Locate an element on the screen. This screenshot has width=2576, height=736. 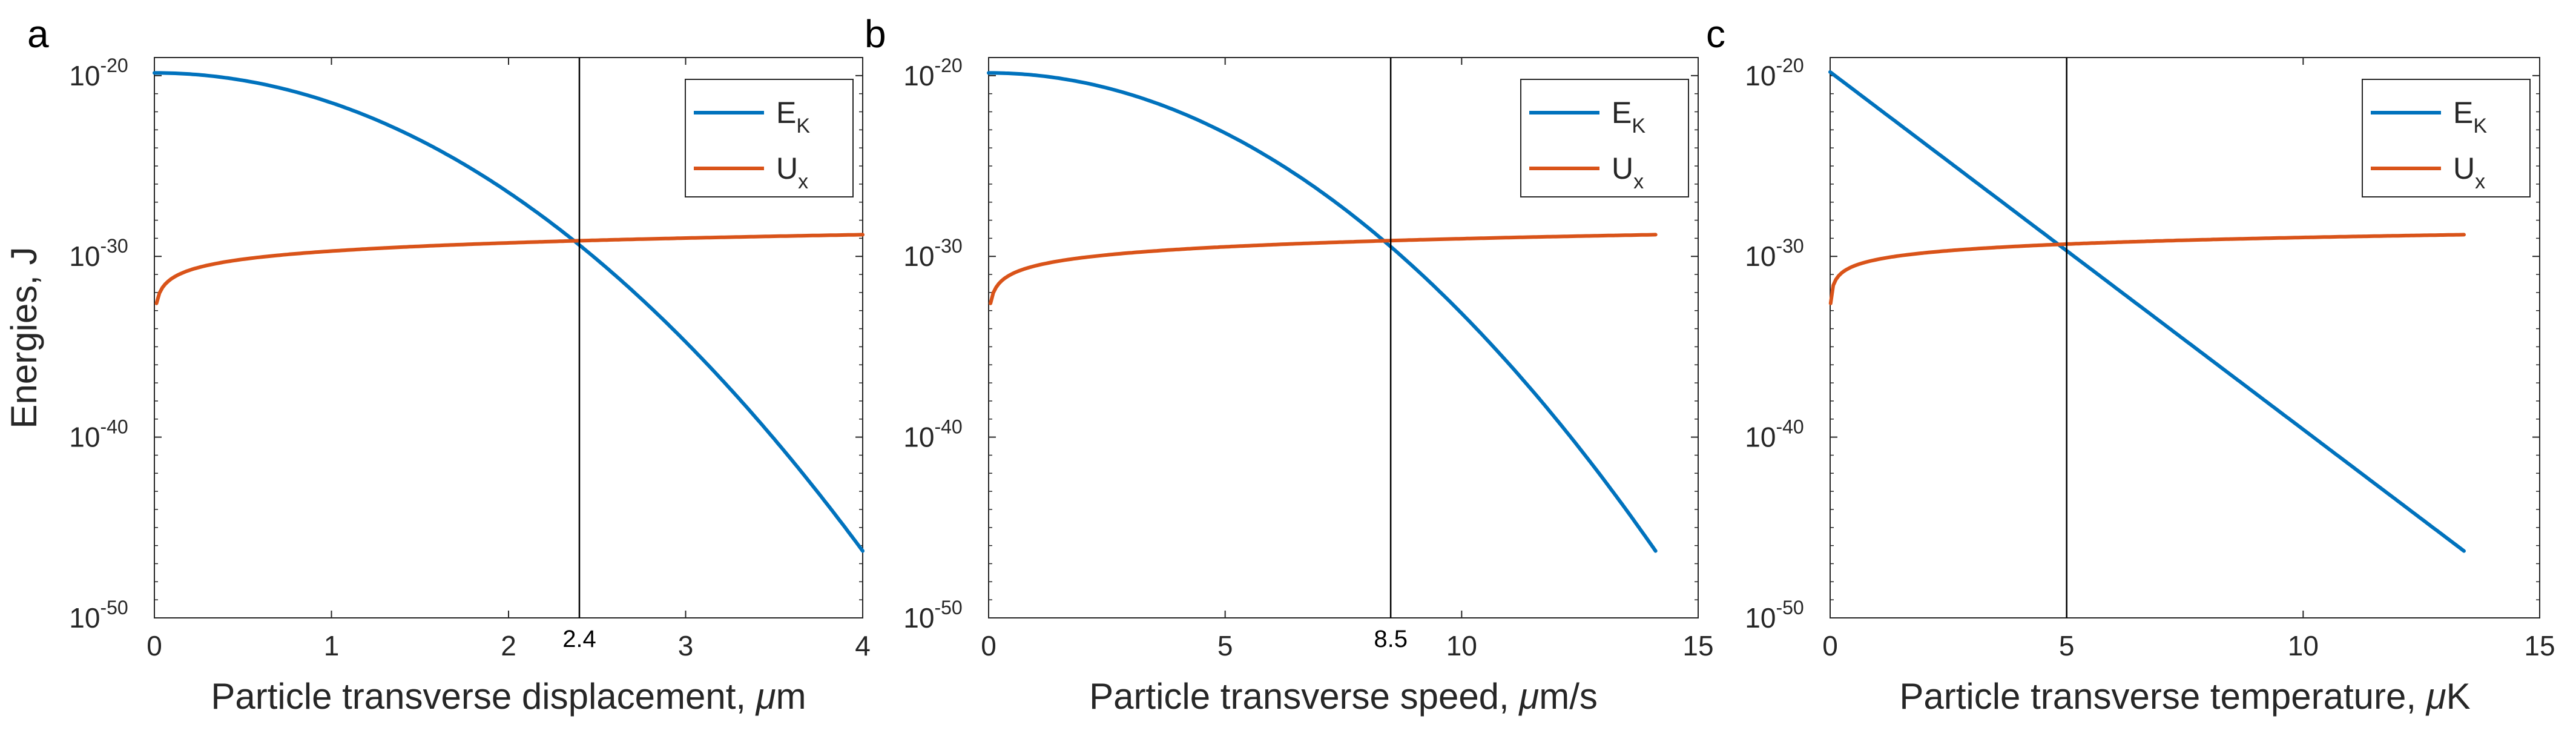
x-axis-label: Particle transverse speed, μm/s is located at coordinates (1343, 696).